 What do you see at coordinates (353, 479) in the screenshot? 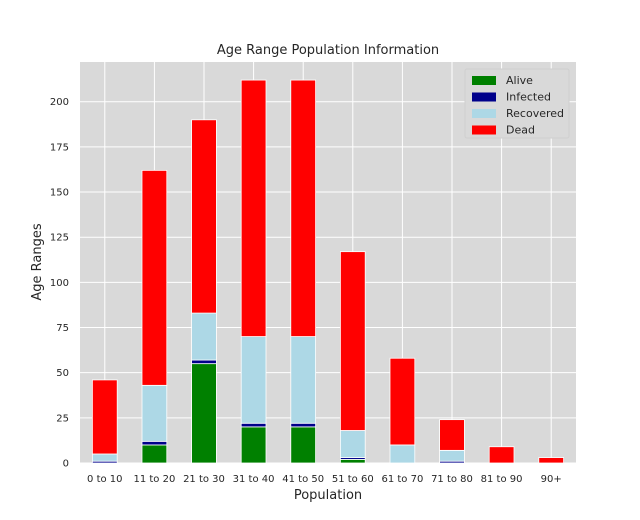
I see `x-tick-label: 51 to 60` at bounding box center [353, 479].